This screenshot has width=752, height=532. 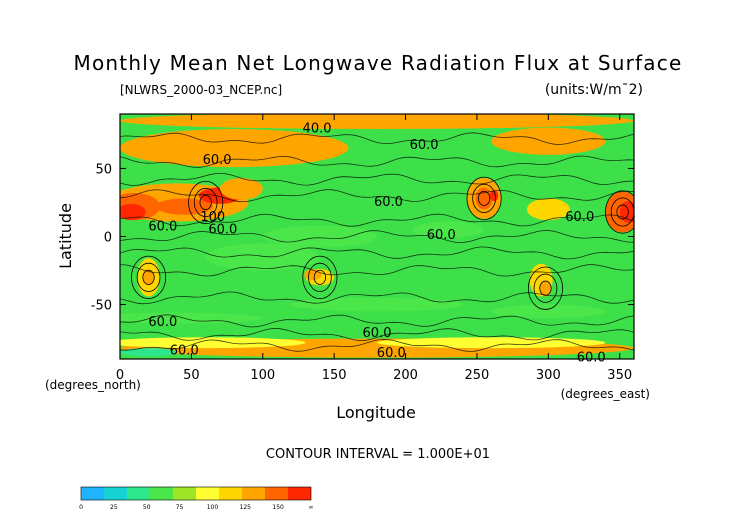 What do you see at coordinates (201, 90) in the screenshot?
I see `file-name-subtitle: [NLWRS_2000-03_NCEP.nc]` at bounding box center [201, 90].